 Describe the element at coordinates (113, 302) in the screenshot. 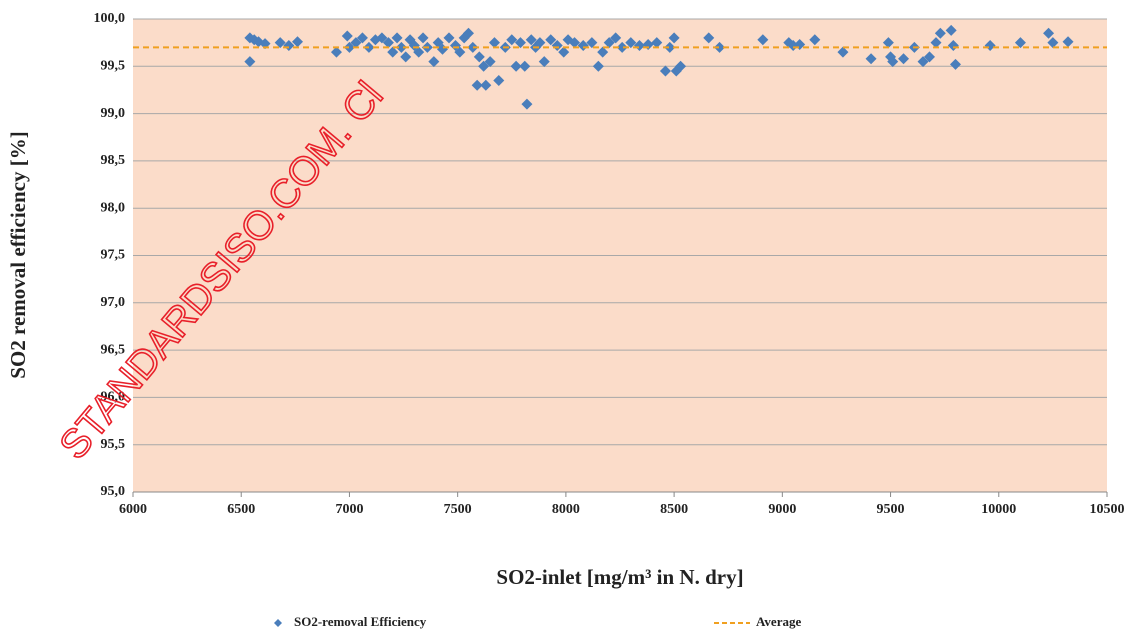

I see `y-tick-label: 97,0` at that location.